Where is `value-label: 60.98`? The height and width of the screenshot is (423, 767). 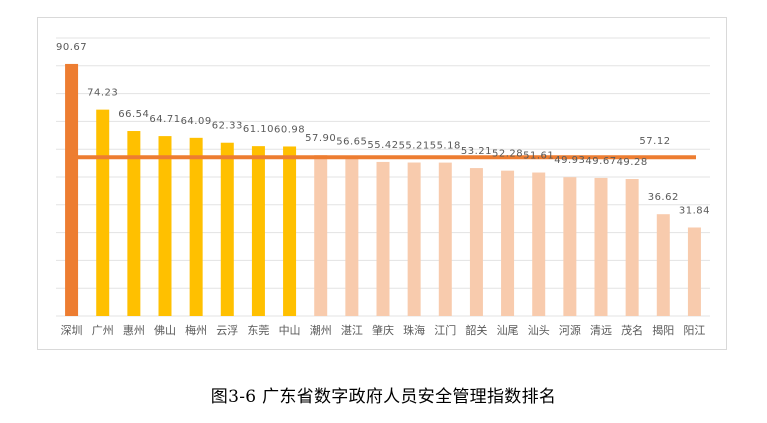
value-label: 60.98 is located at coordinates (289, 129).